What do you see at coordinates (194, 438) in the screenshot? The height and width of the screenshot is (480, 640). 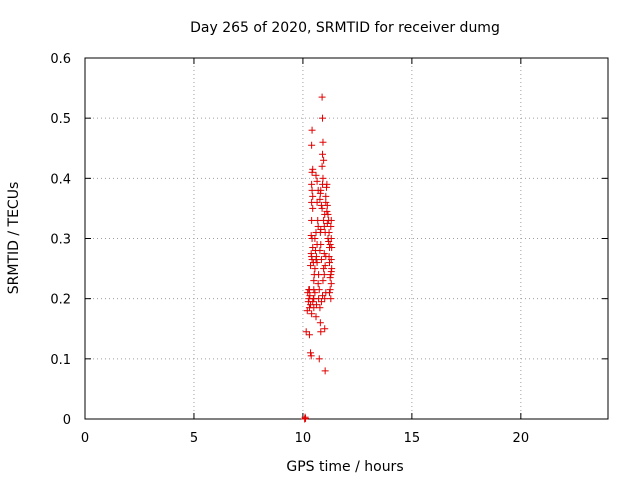 I see `x-tick-label: 5` at bounding box center [194, 438].